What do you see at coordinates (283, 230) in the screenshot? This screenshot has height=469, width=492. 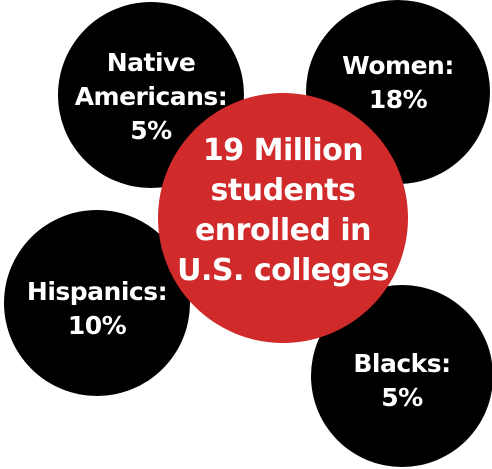 I see `total-enrollment-line3: enrolled in` at bounding box center [283, 230].